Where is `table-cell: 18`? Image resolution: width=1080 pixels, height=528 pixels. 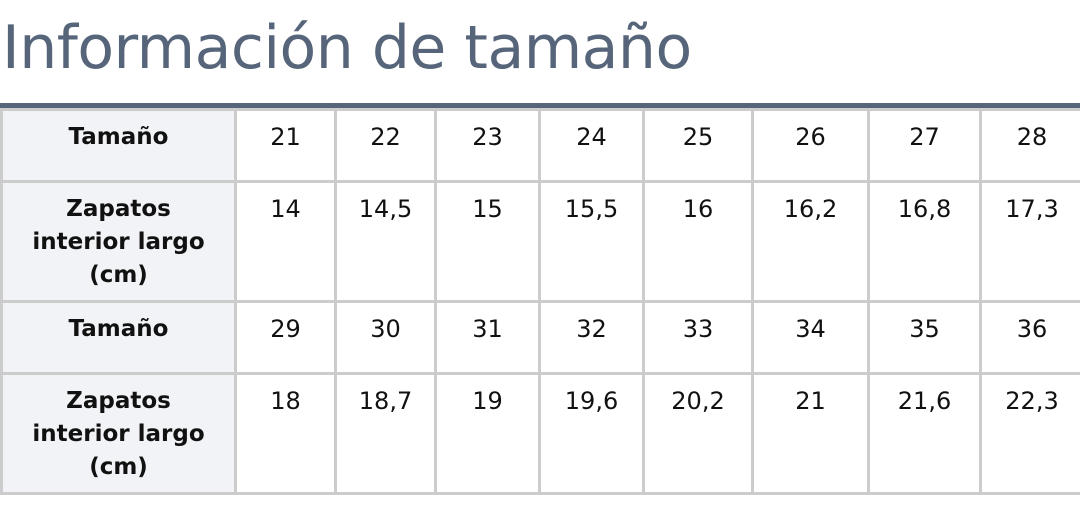
table-cell: 18 is located at coordinates (285, 433).